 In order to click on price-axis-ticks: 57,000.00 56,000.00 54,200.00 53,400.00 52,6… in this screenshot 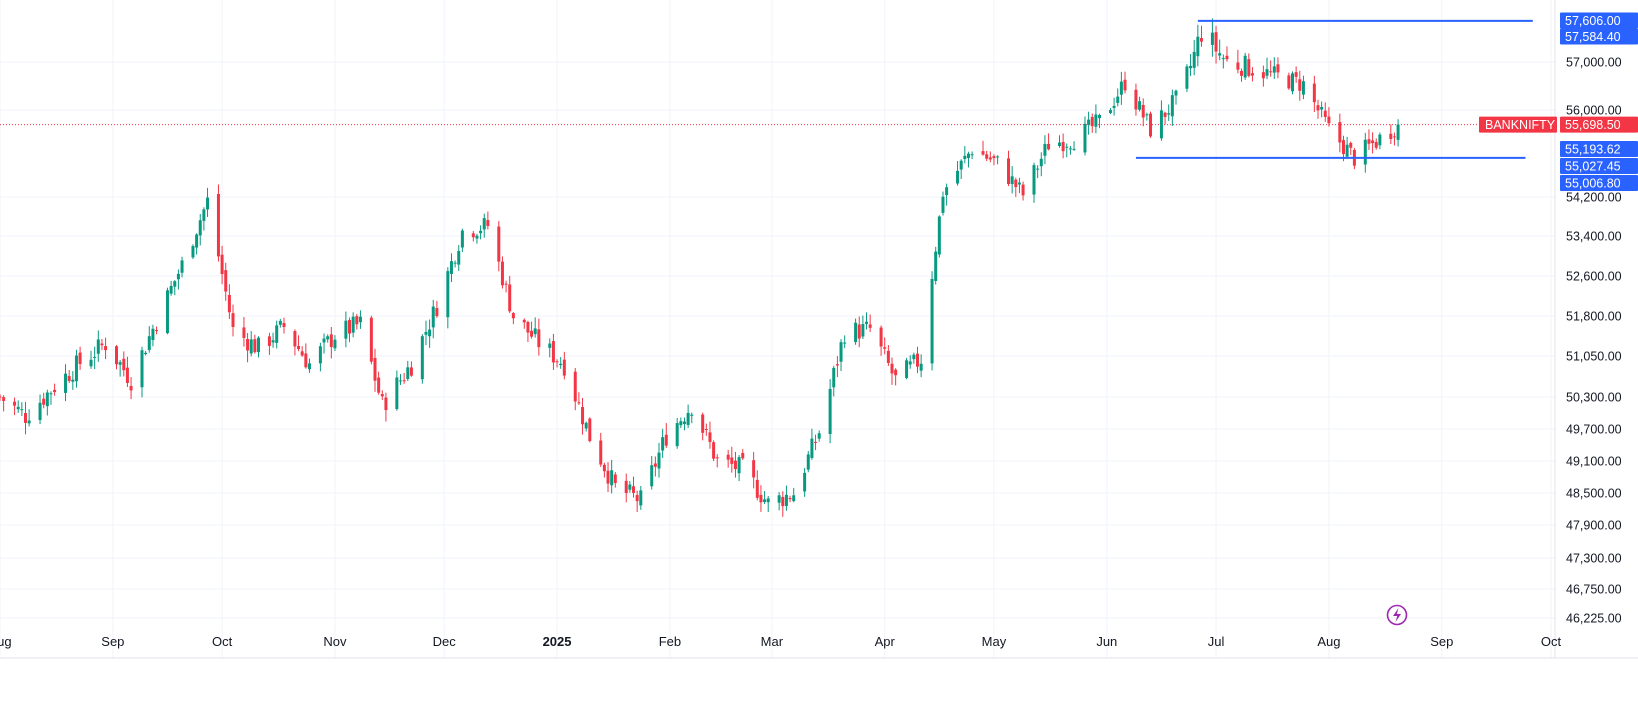, I will do `click(1594, 341)`.